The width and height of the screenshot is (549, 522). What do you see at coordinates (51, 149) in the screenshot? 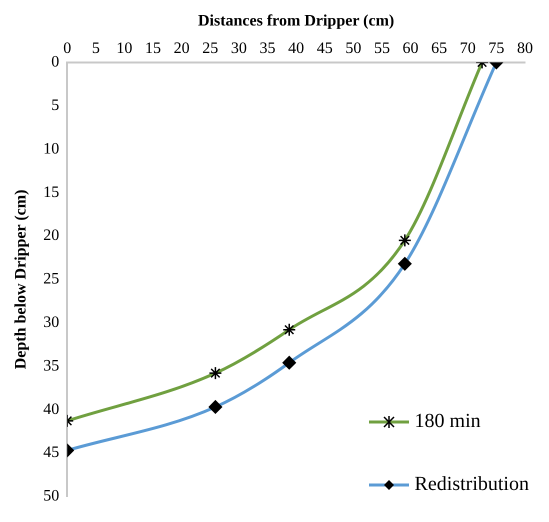
I see `y-tick-label: 10` at bounding box center [51, 149].